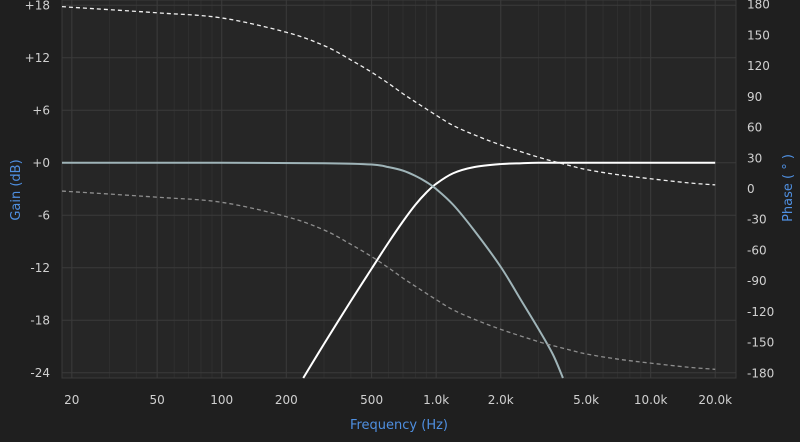 Image resolution: width=800 pixels, height=442 pixels. What do you see at coordinates (754, 128) in the screenshot?
I see `right-tick-label: 60` at bounding box center [754, 128].